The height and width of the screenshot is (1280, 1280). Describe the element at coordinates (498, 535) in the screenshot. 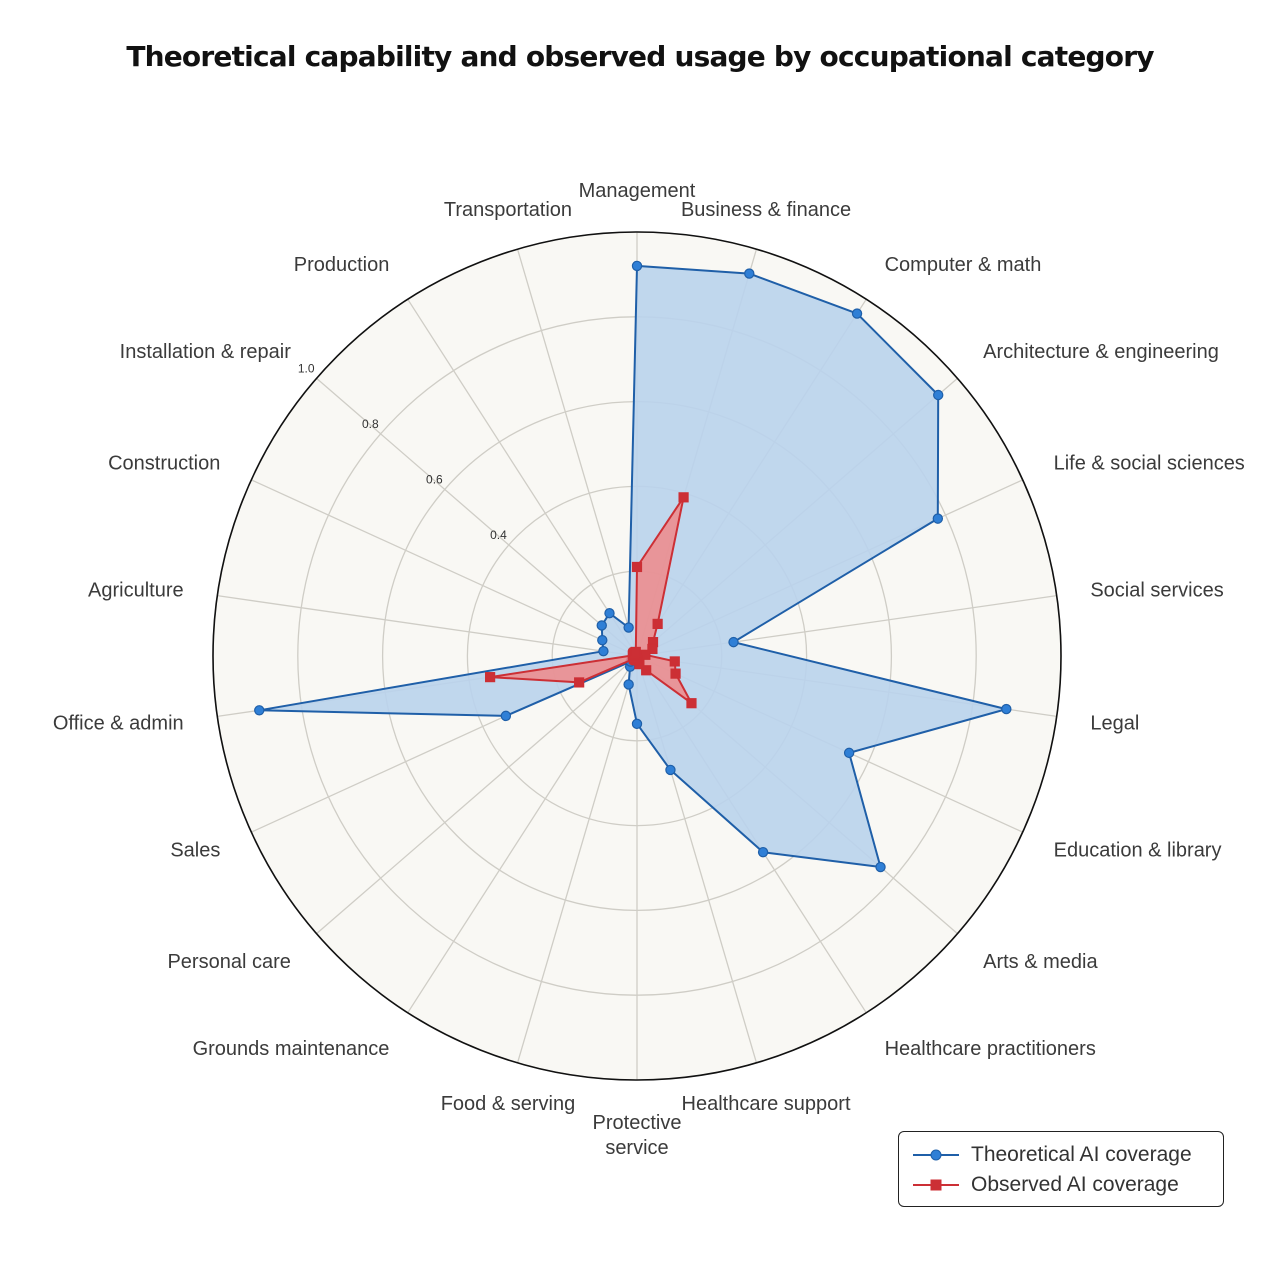

I see `radial-tick-label: 0.4` at that location.